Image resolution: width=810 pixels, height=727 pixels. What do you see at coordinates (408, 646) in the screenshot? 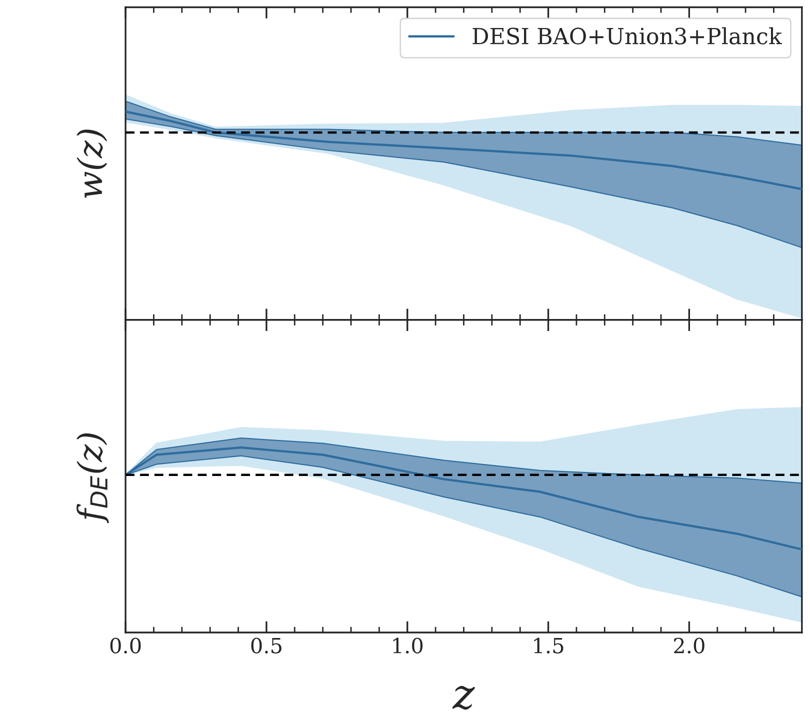
I see `x-tick-label: 1.0` at bounding box center [408, 646].